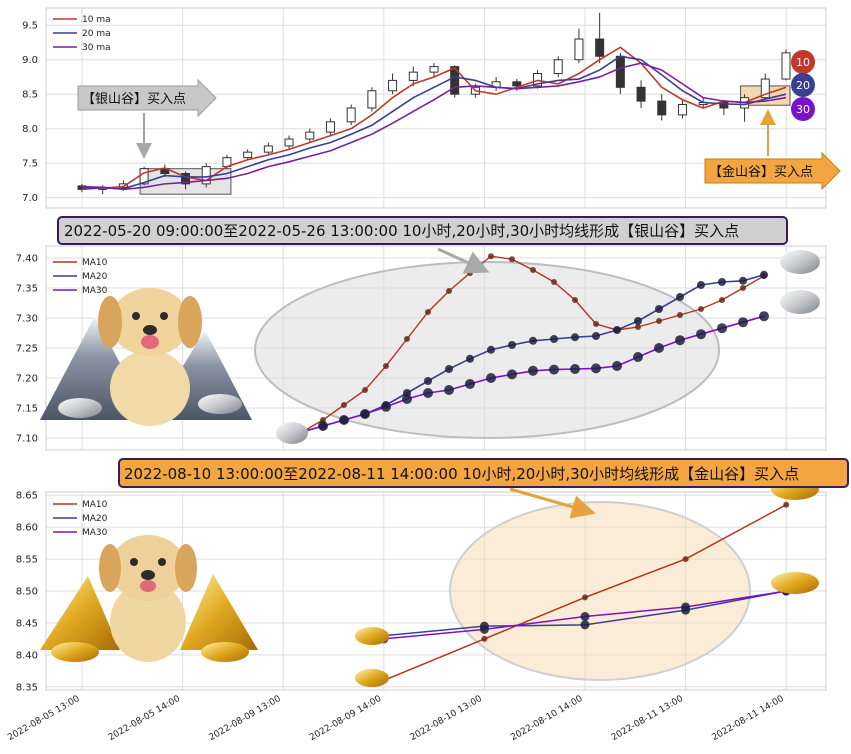  I want to click on gold-xtick-5: 2022-08-10 14:00, so click(546, 718).